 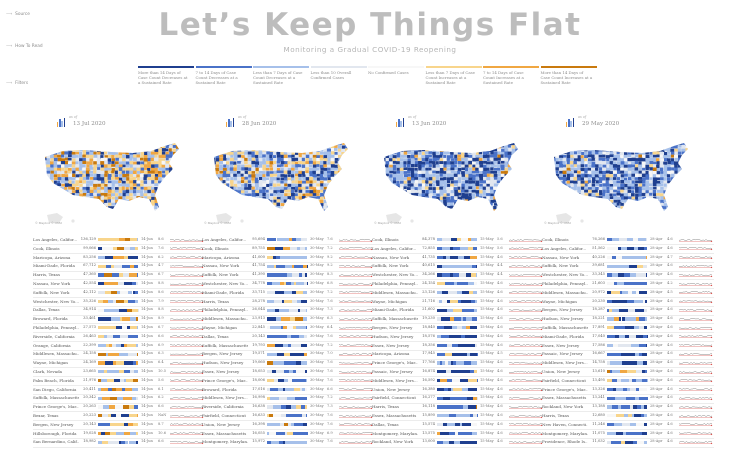 I want to click on table-row: Suffolk, Massachusetts 20,342 14-Jun 6.2, so click(x=119, y=399).